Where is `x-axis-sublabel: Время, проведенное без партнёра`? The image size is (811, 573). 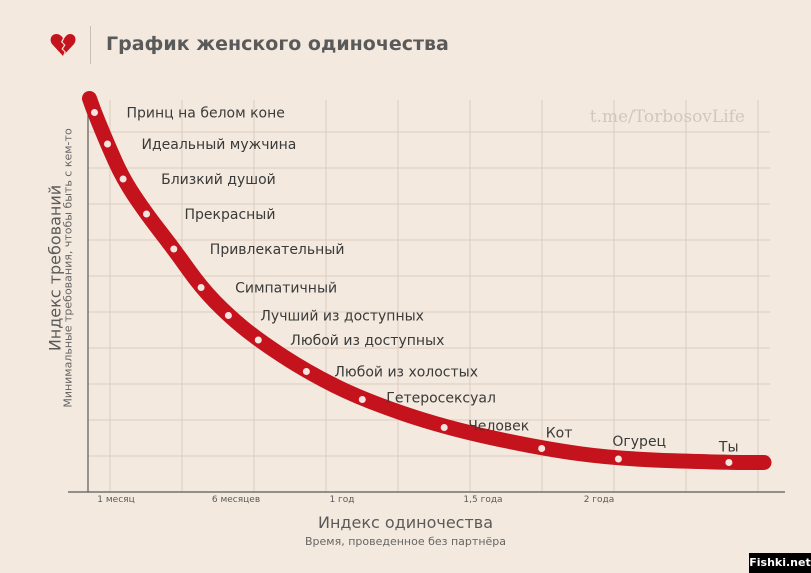 x-axis-sublabel: Время, проведенное без партнёра is located at coordinates (405, 541).